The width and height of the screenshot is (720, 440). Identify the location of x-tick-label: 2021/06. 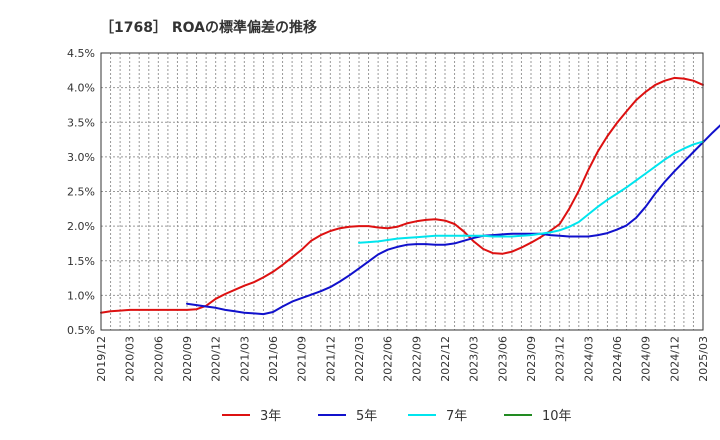
(273, 359).